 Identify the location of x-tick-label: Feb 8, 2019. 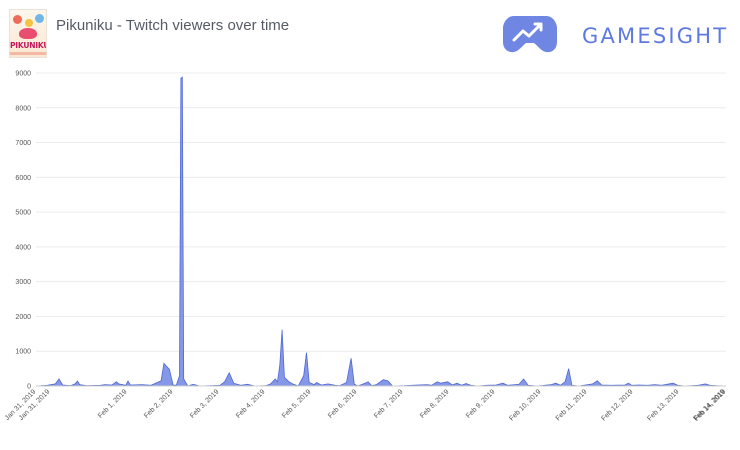
(434, 403).